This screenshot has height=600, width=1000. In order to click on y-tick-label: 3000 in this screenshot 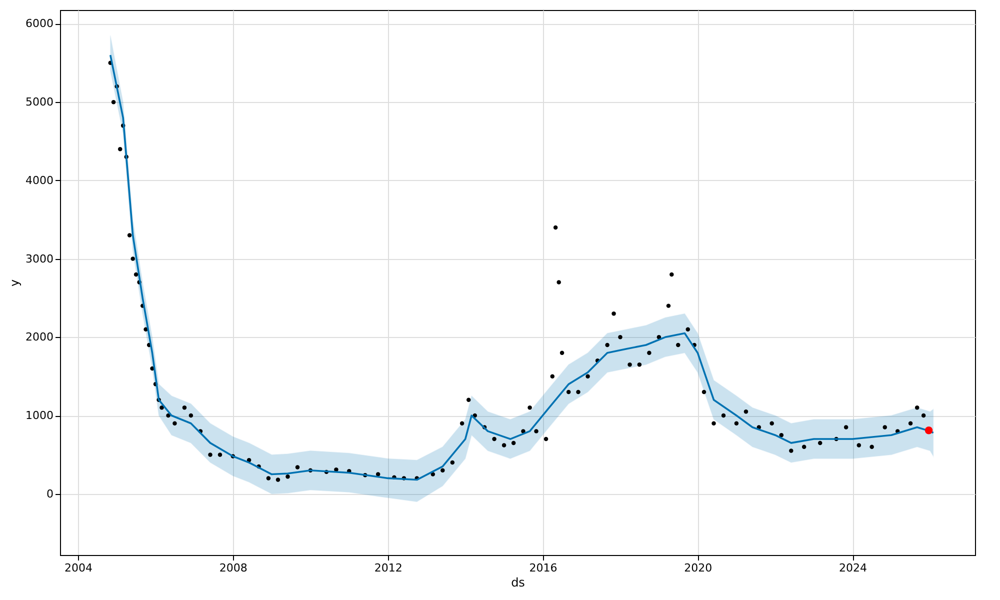, I will do `click(40, 259)`.